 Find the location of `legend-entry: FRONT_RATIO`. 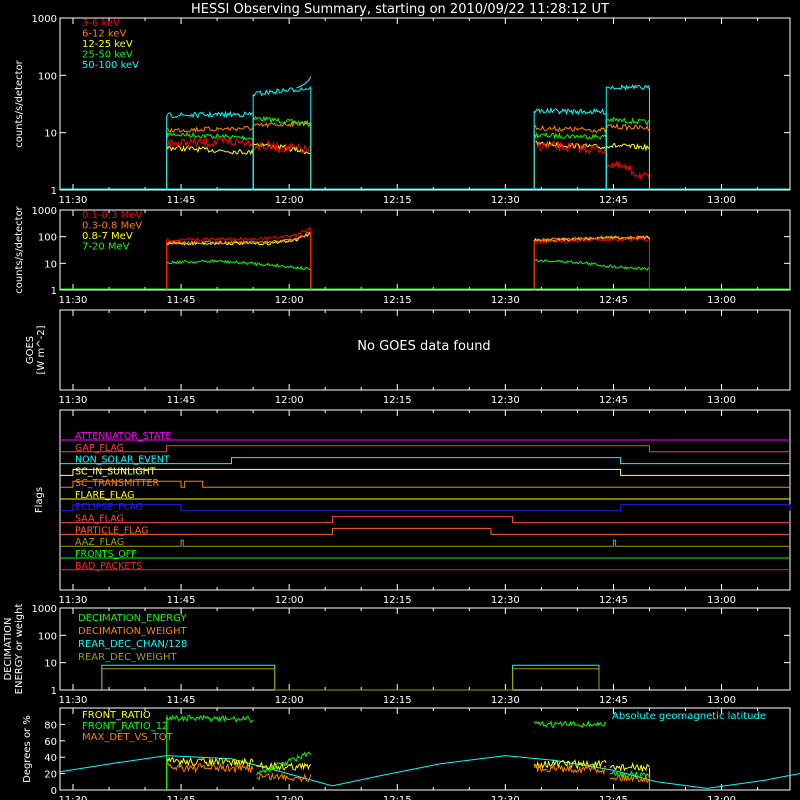

legend-entry: FRONT_RATIO is located at coordinates (116, 715).